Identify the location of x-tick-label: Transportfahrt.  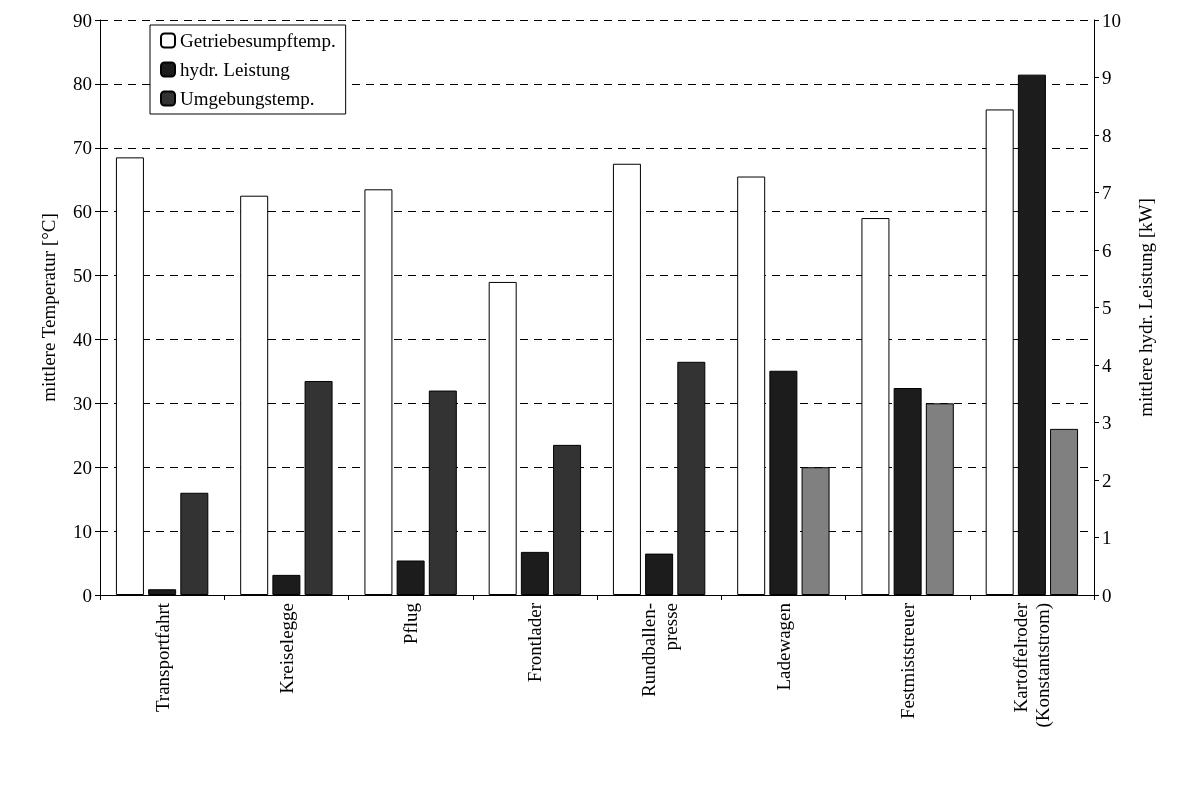
(162, 657).